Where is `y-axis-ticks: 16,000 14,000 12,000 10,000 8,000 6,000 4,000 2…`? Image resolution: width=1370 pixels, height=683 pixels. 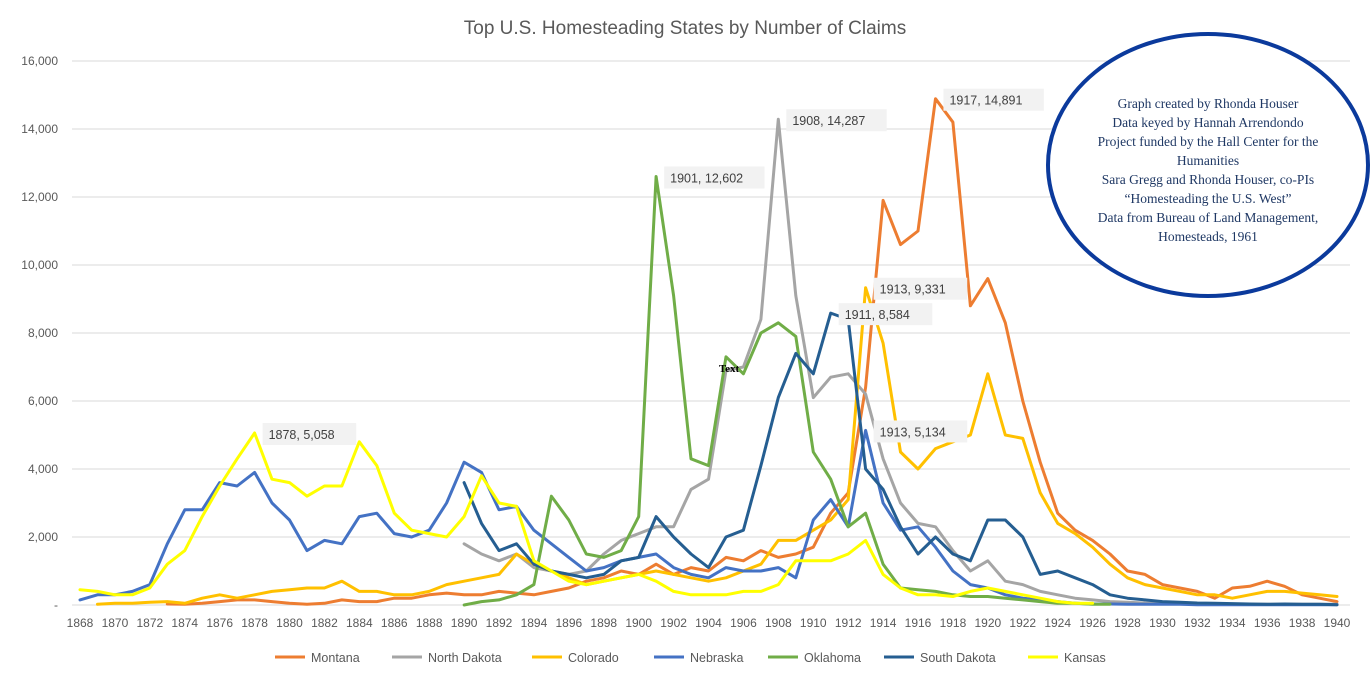
y-axis-ticks: 16,000 14,000 12,000 10,000 8,000 6,000 4,000 2… is located at coordinates (39, 333).